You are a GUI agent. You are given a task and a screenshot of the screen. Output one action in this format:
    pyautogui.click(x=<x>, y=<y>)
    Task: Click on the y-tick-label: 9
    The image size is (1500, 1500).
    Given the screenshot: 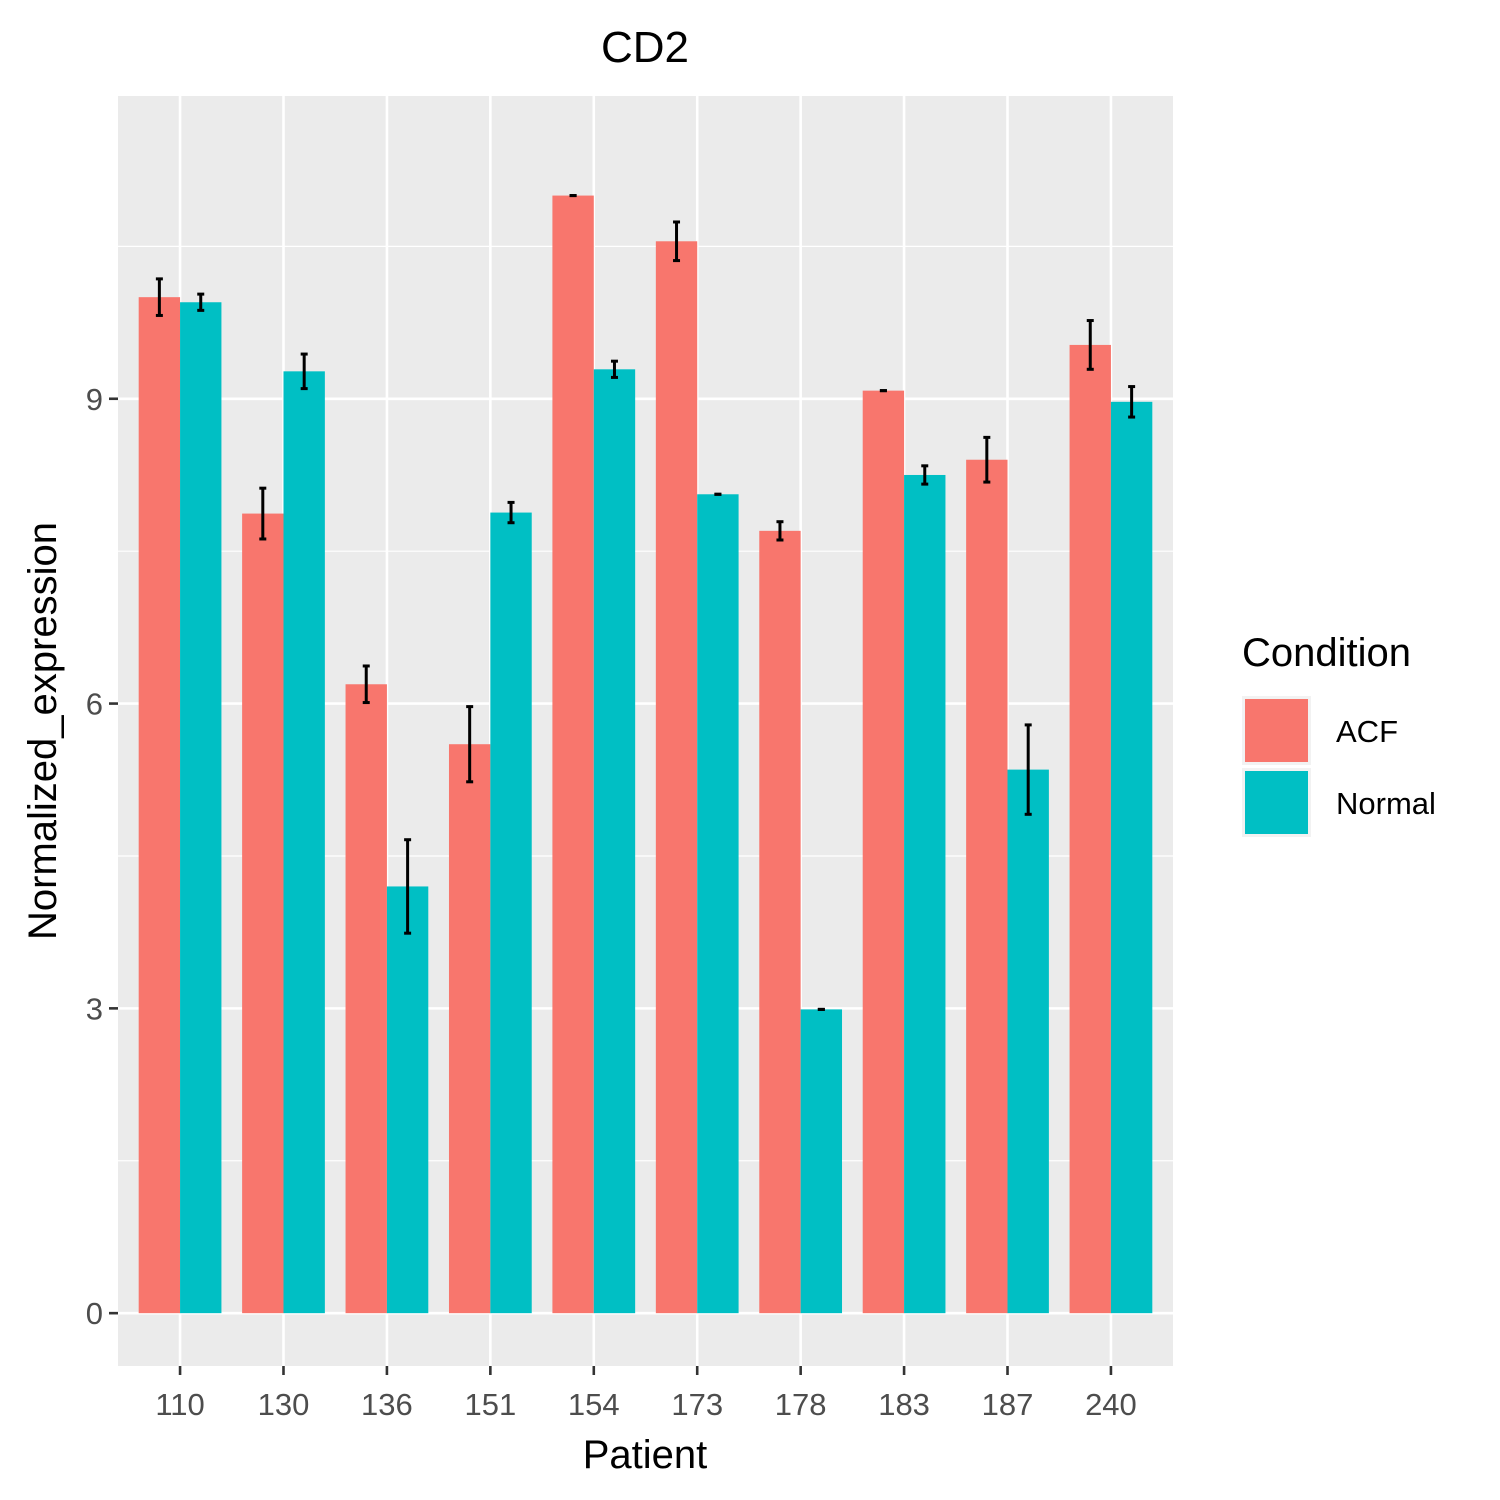 What is the action you would take?
    pyautogui.click(x=94, y=399)
    